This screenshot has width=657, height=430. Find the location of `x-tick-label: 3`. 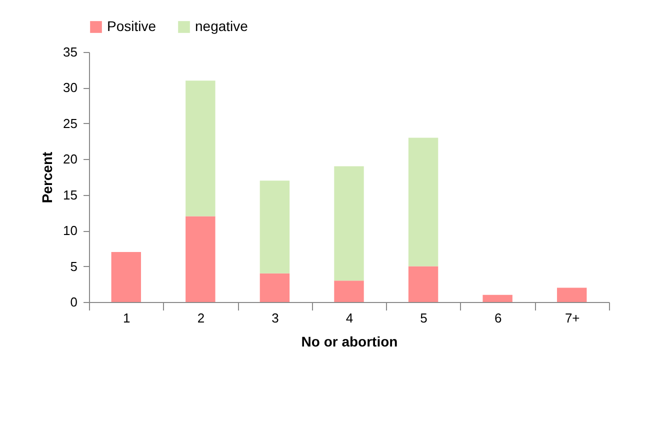

x-tick-label: 3 is located at coordinates (275, 318).